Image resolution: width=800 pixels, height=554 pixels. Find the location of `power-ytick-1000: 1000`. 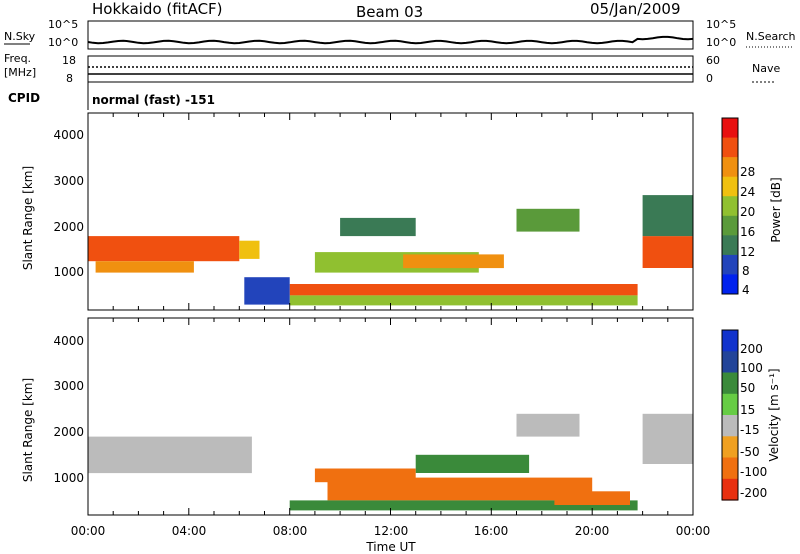

power-ytick-1000: 1000 is located at coordinates (68, 272).